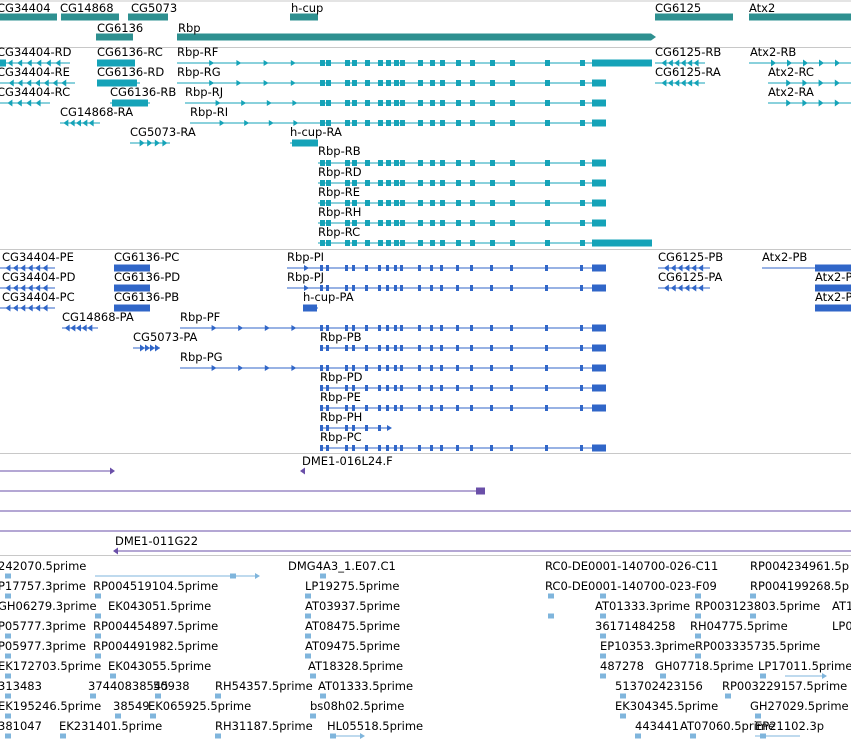 The width and height of the screenshot is (851, 741). Describe the element at coordinates (264, 726) in the screenshot. I see `feature-label: RH31187.5prime` at that location.